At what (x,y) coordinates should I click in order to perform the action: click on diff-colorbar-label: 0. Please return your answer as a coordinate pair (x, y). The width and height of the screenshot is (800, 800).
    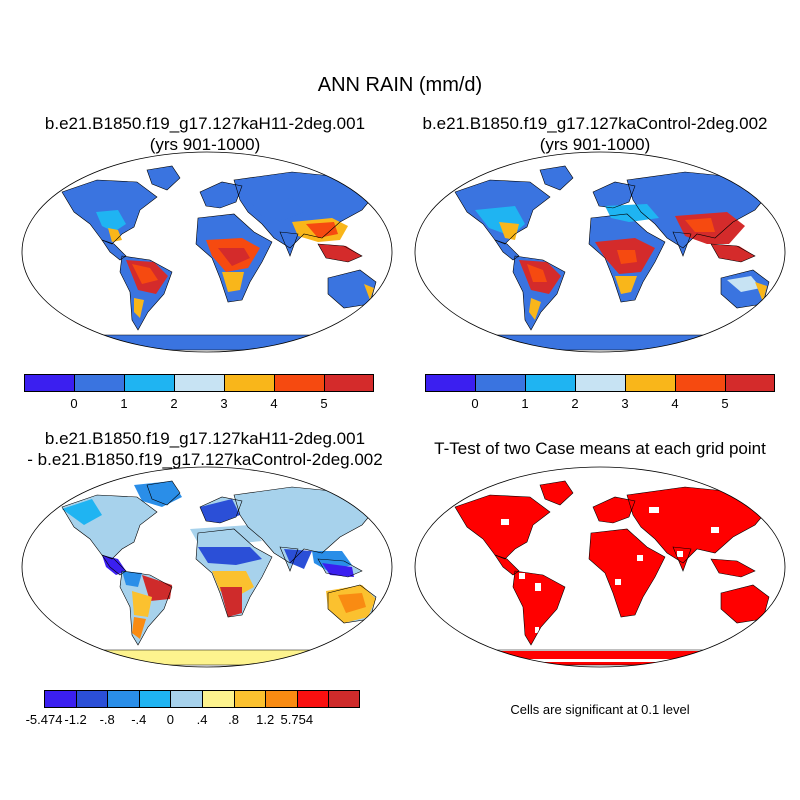
    Looking at the image, I should click on (170, 719).